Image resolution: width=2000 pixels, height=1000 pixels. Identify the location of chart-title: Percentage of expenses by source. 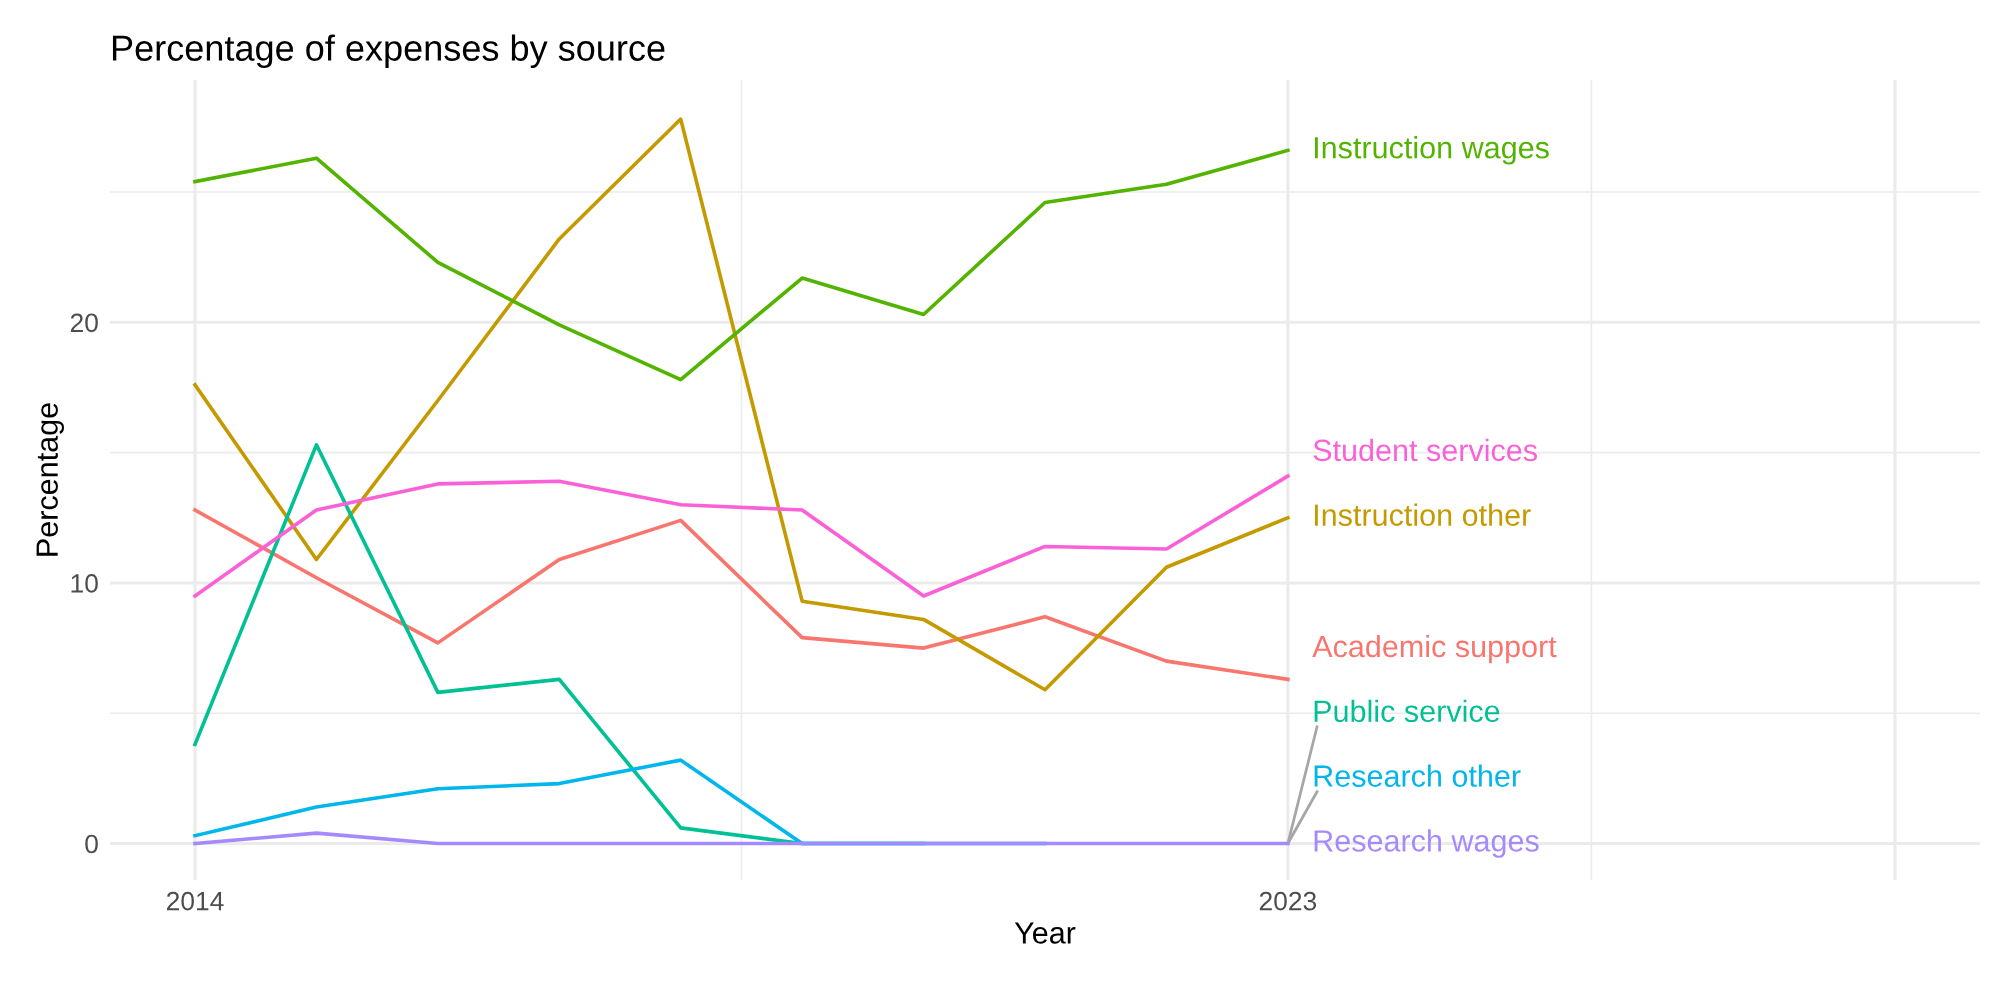
(388, 51).